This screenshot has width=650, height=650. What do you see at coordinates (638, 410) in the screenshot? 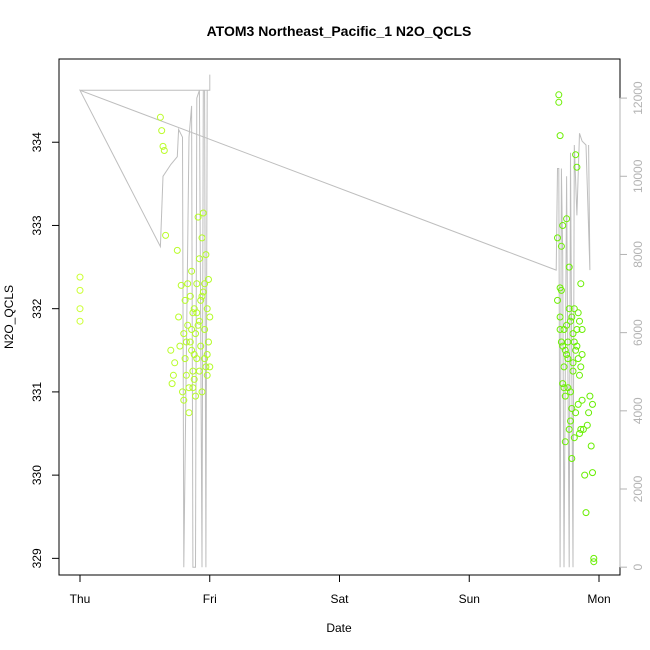
I see `y2-tick-label: 4000` at bounding box center [638, 410].